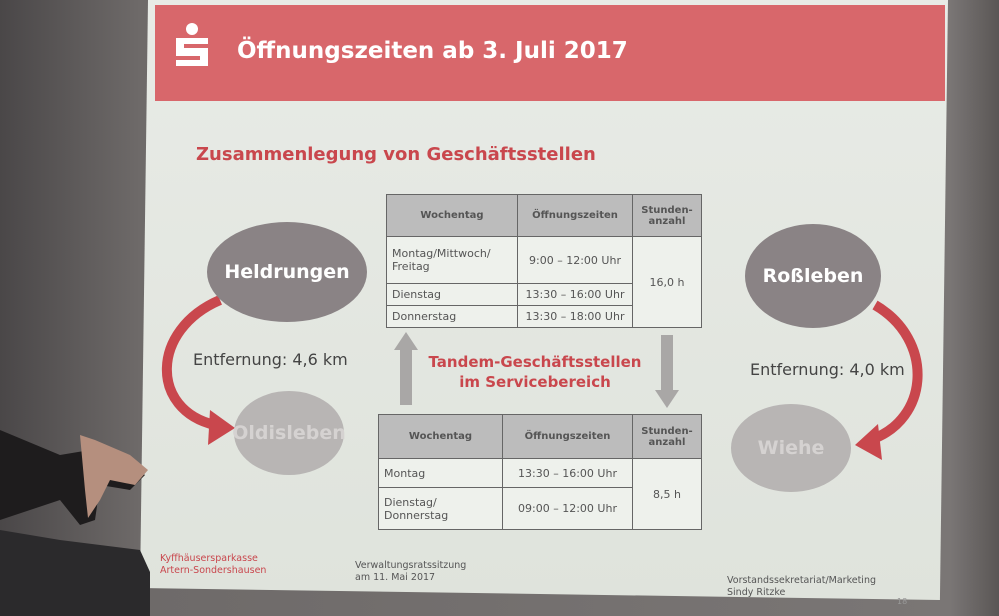 This screenshot has height=616, width=999. I want to click on distance-left: Entfernung: 4,6 km, so click(270, 359).